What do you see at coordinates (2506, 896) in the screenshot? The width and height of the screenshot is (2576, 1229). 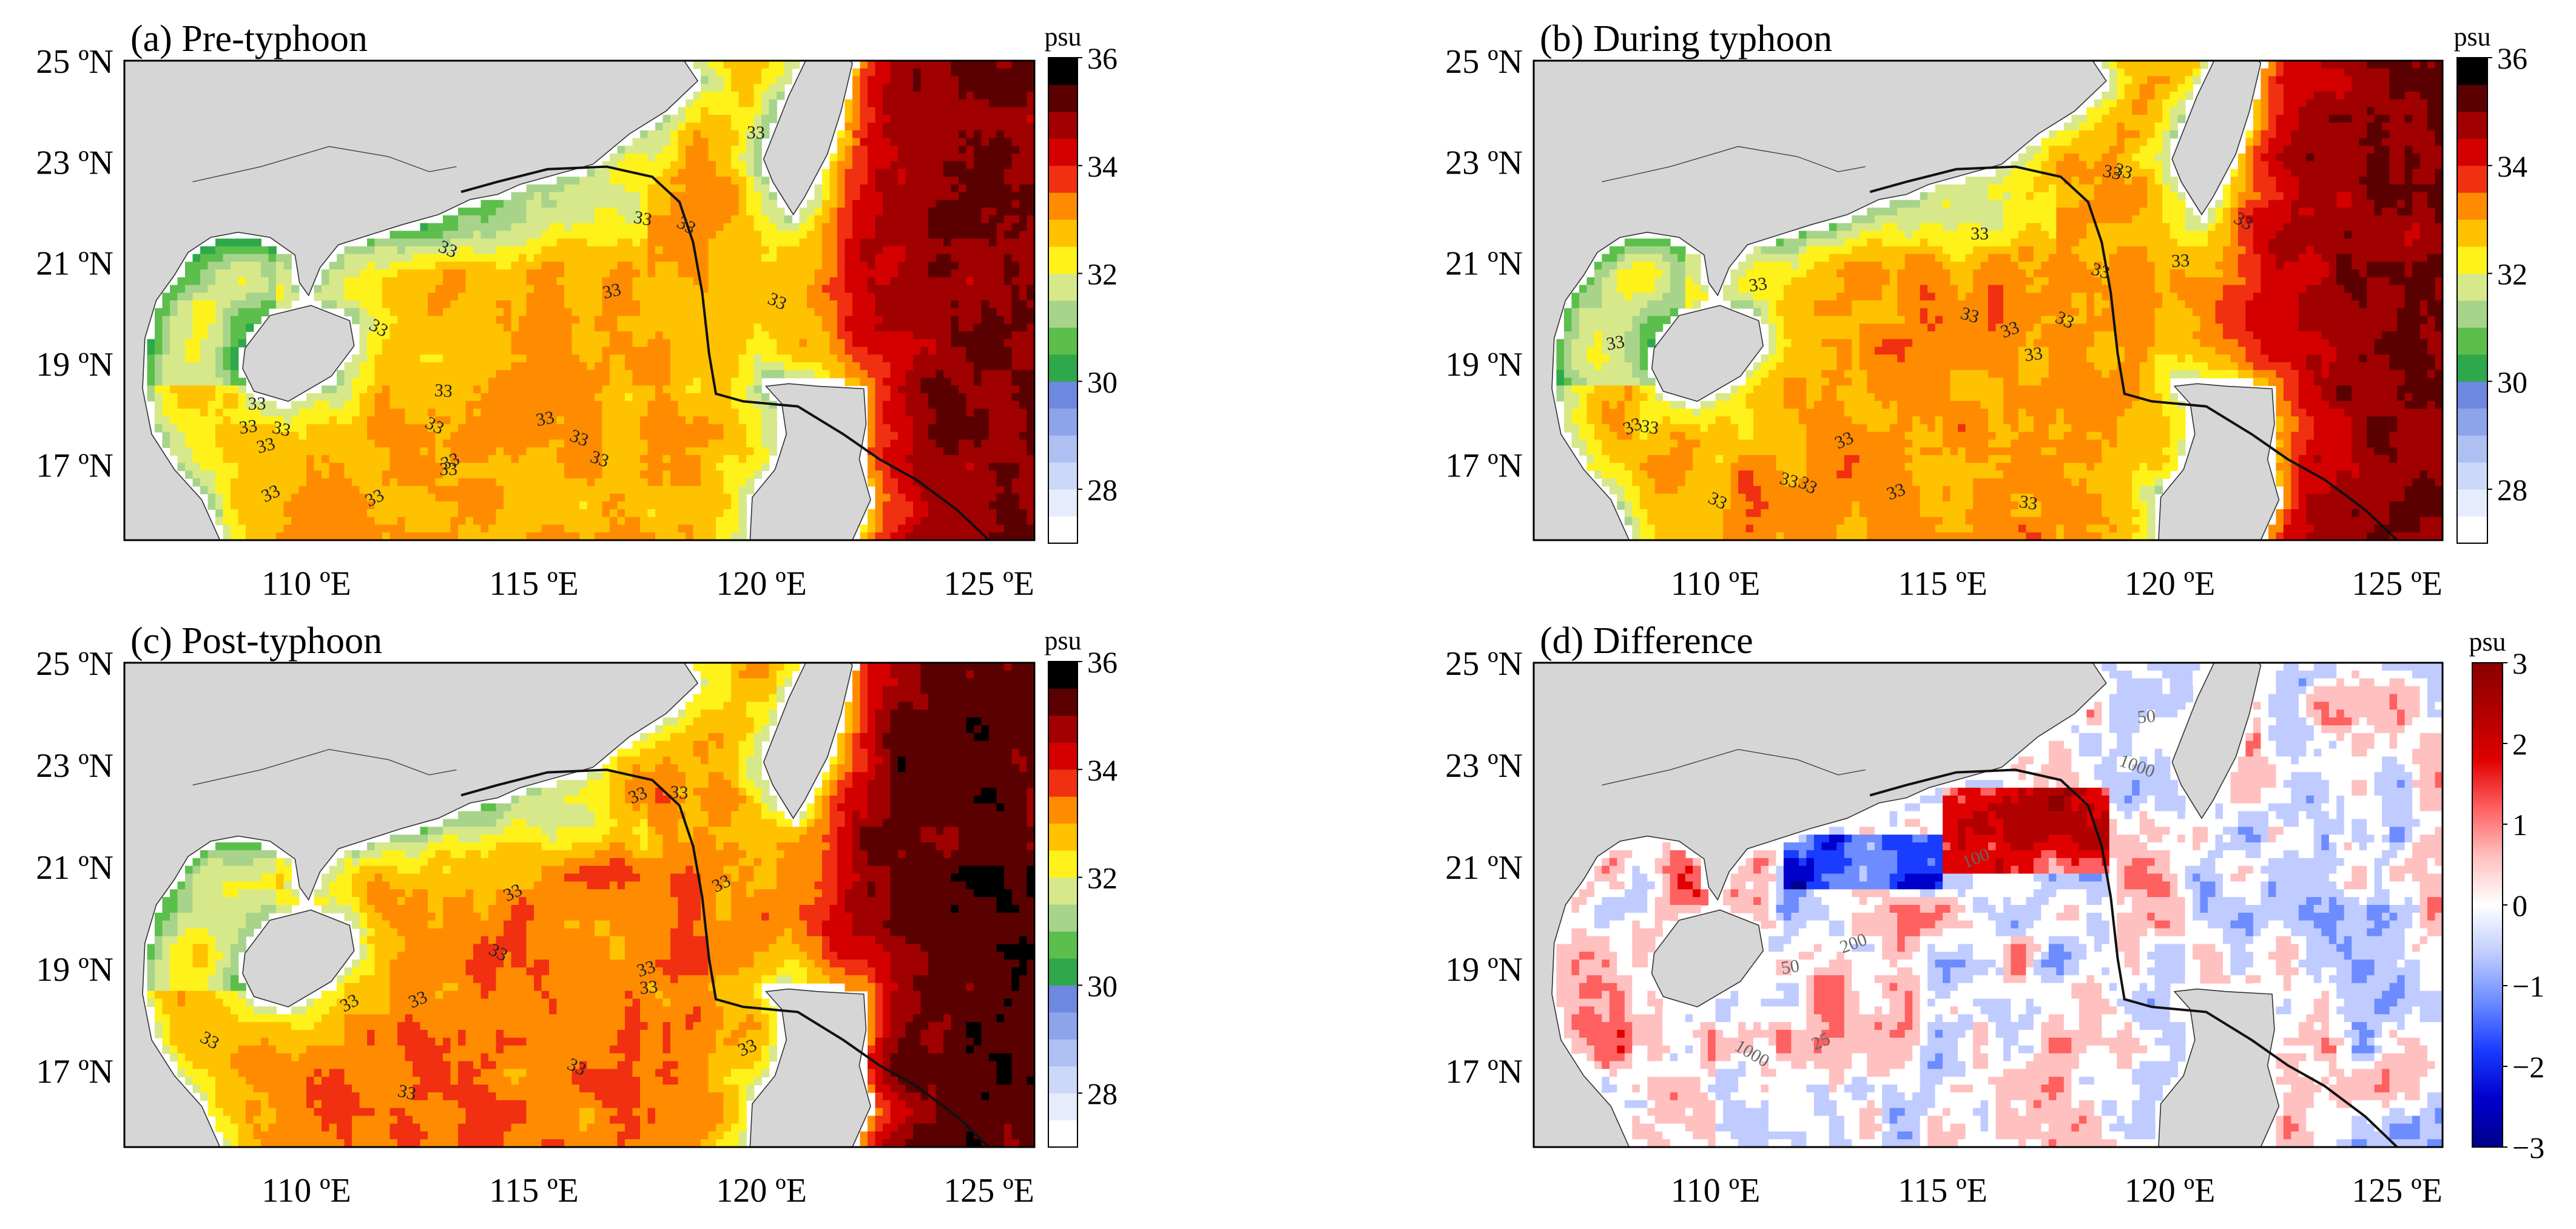 I see `colorbar-d: 3 2 1 0 −1 −2 −3 psu` at bounding box center [2506, 896].